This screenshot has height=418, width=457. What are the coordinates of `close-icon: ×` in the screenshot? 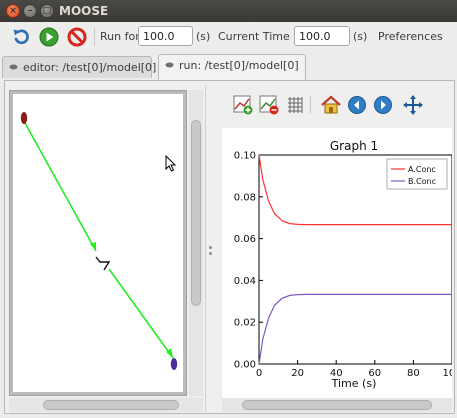 It's located at (13, 11).